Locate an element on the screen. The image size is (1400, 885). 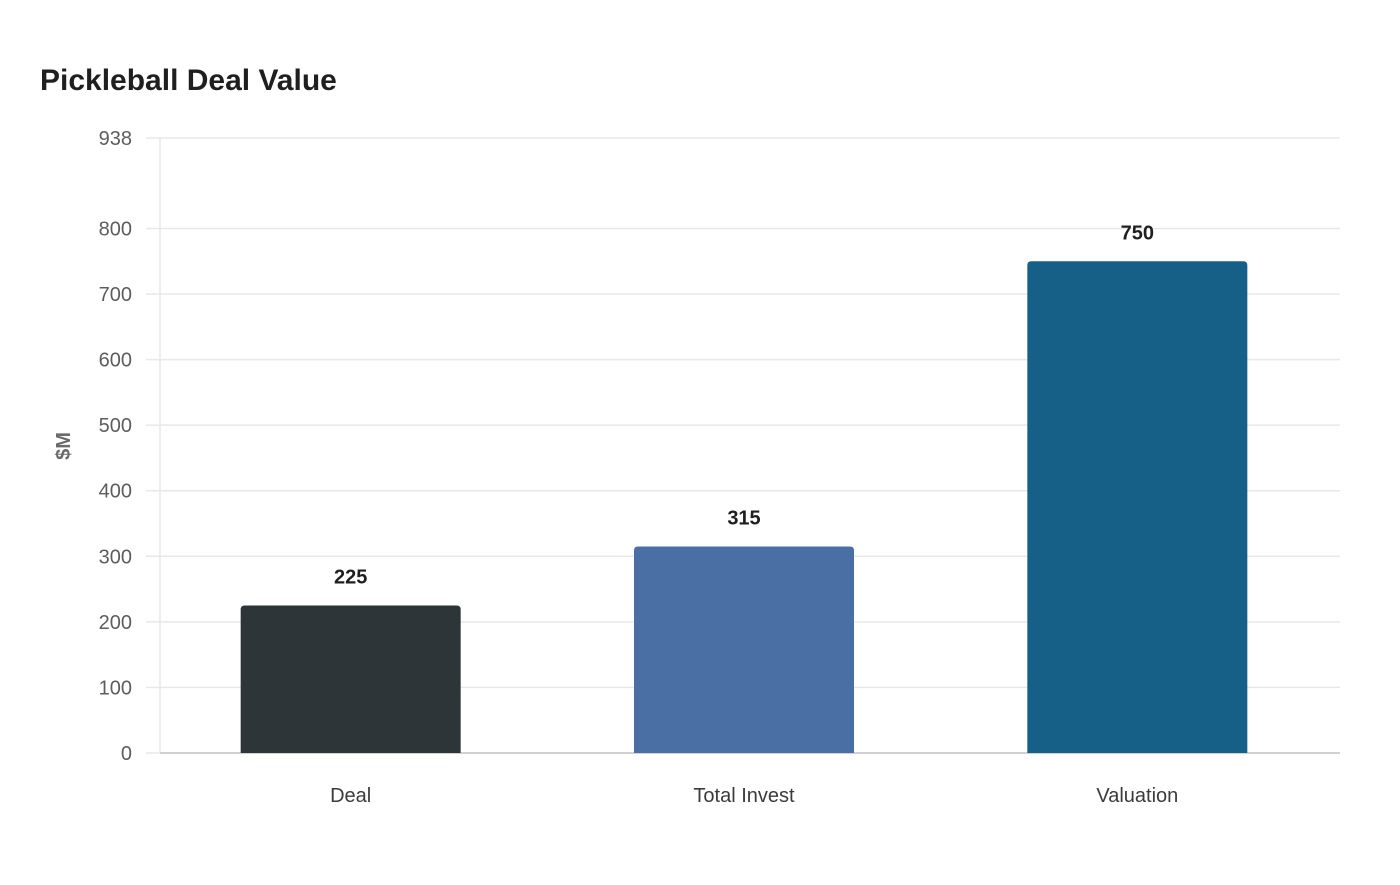
x-tick-labels: Deal Total Invest Valuation is located at coordinates (754, 796).